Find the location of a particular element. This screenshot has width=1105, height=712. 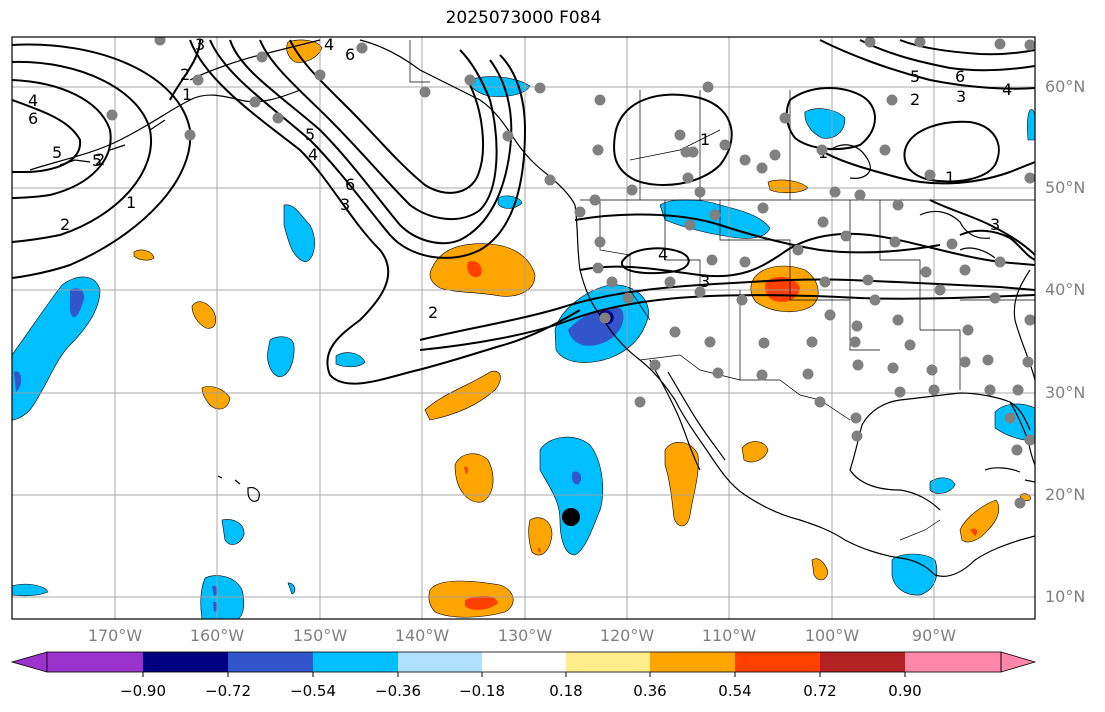

lat-label-60n: 60°N is located at coordinates (1065, 86).